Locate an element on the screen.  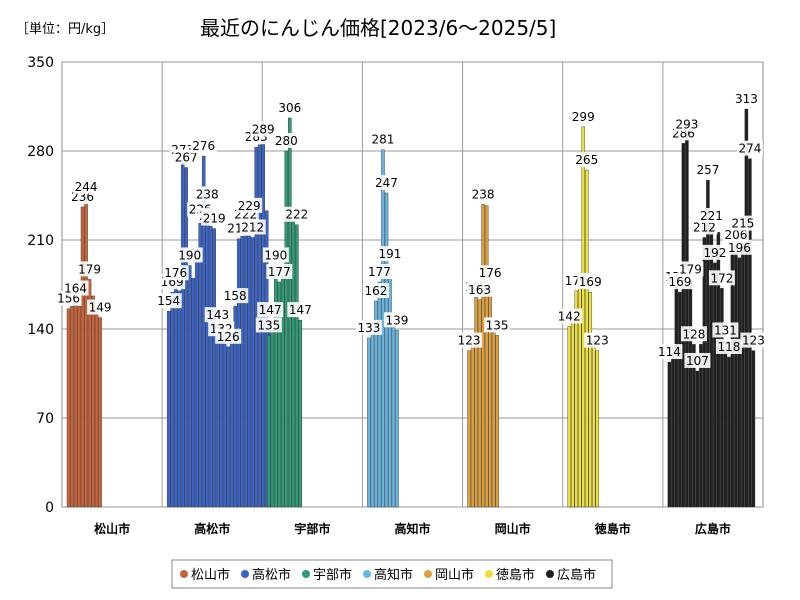
legend: 松山市 高松市 宇部市 高知市 岡山市 徳島市 広島市 is located at coordinates (392, 574).